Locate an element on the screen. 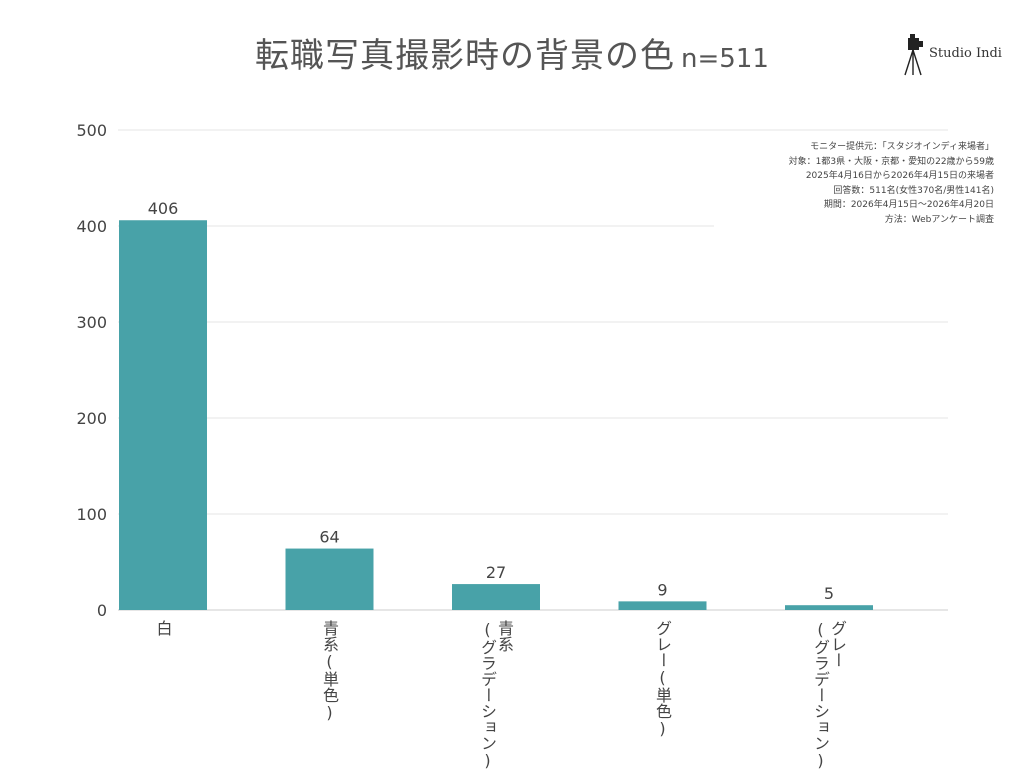  data-label: 406 is located at coordinates (163, 208).